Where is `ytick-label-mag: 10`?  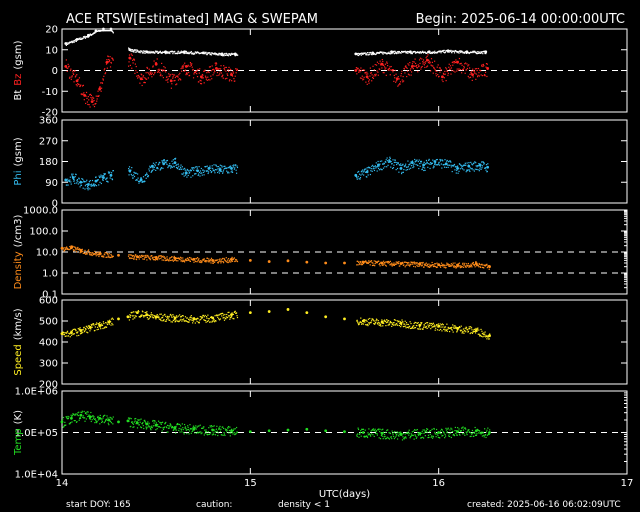
ytick-label-mag: 10 is located at coordinates (51, 50).